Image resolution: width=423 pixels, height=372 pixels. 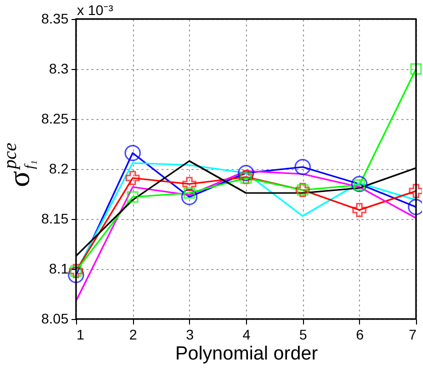 I want to click on y-tick-label: 8.15, so click(x=55, y=218).